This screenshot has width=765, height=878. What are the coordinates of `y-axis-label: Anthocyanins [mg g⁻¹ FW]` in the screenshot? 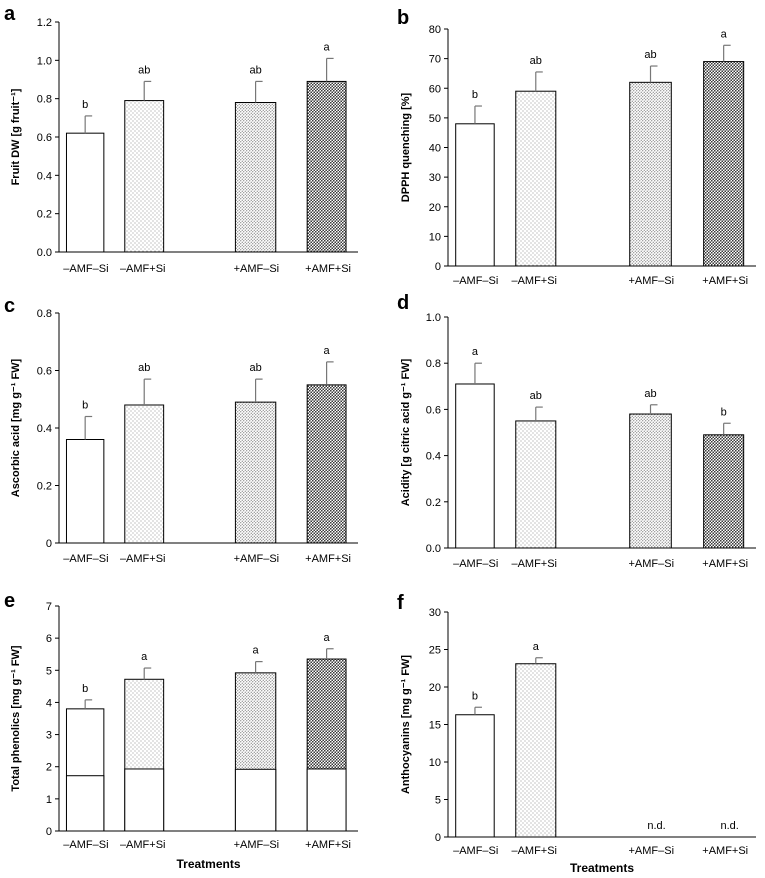 It's located at (406, 724).